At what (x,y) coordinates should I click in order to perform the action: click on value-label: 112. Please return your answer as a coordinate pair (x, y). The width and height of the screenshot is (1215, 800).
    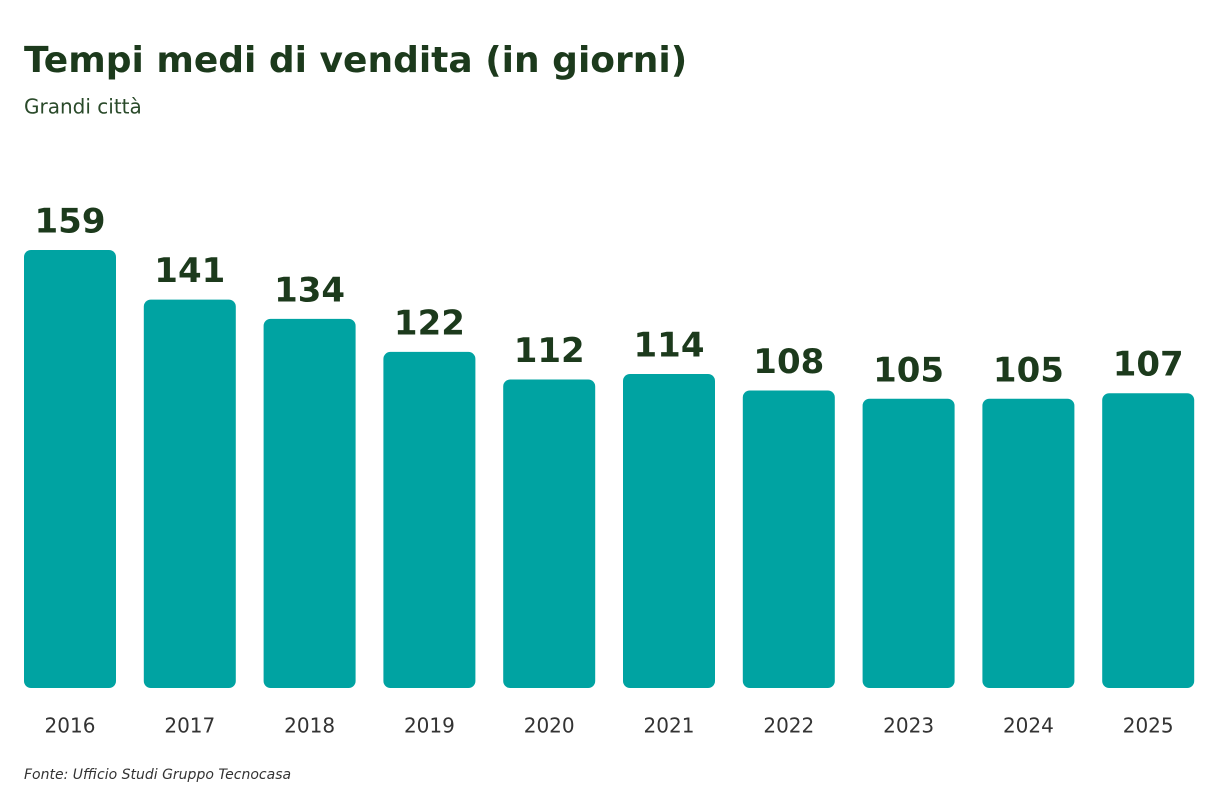
    Looking at the image, I should click on (549, 351).